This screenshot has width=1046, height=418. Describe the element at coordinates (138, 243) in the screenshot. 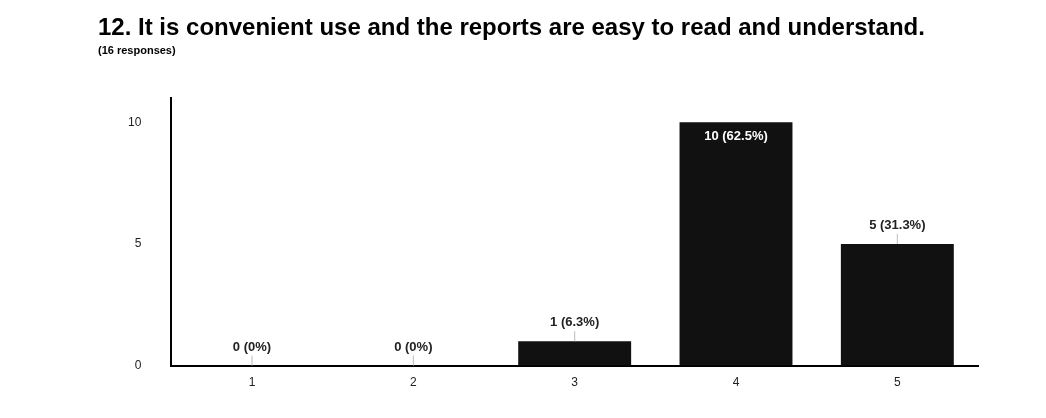

I see `y-tick-label: 5` at that location.